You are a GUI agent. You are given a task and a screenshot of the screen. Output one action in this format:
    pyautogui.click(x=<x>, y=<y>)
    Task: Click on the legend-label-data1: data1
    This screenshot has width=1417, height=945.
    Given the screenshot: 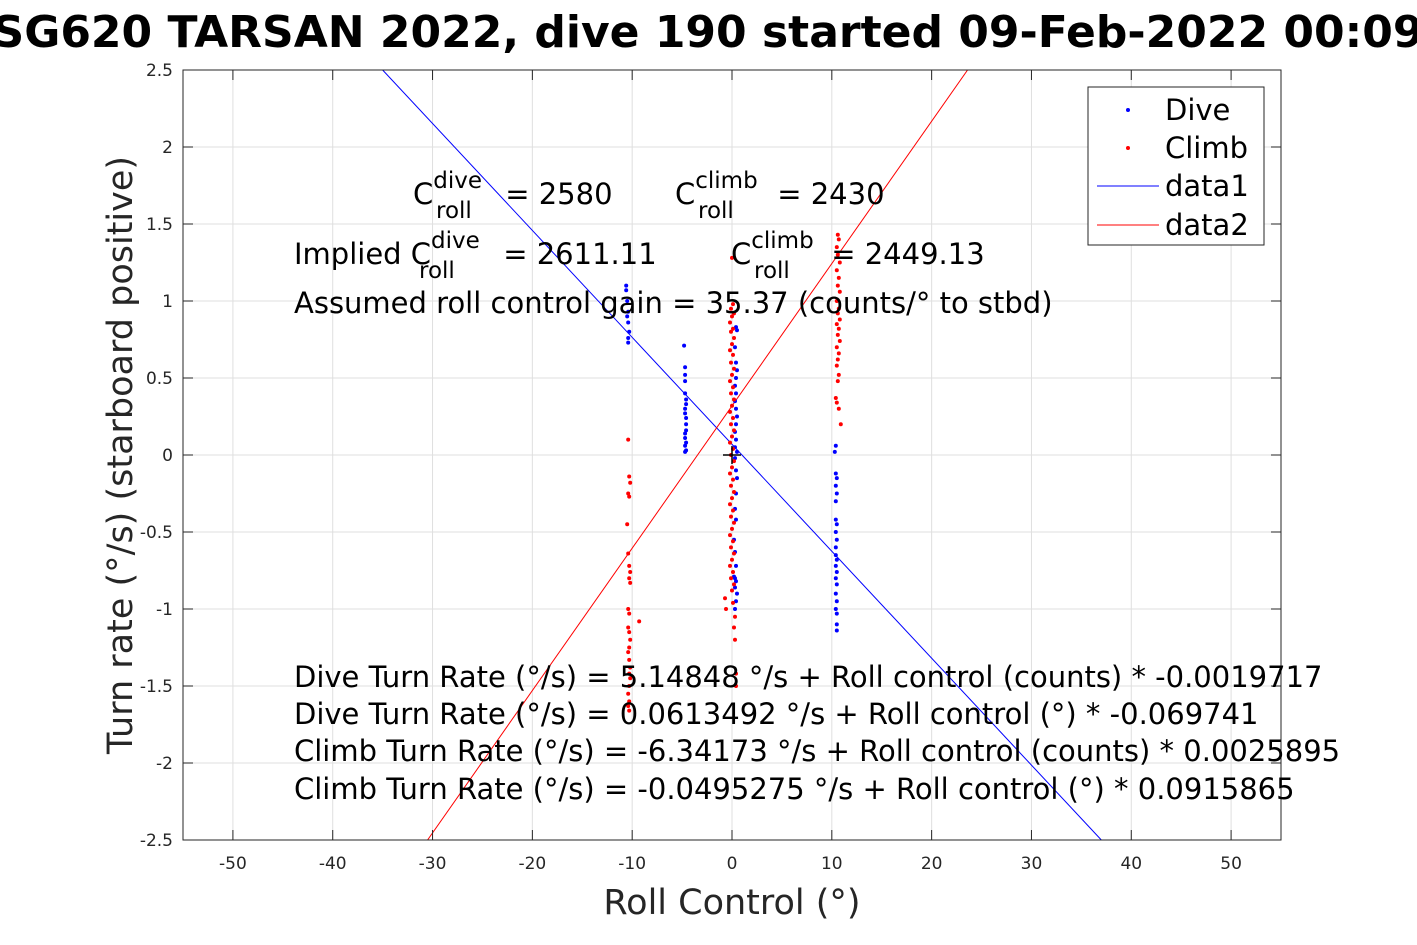 What is the action you would take?
    pyautogui.click(x=1207, y=186)
    